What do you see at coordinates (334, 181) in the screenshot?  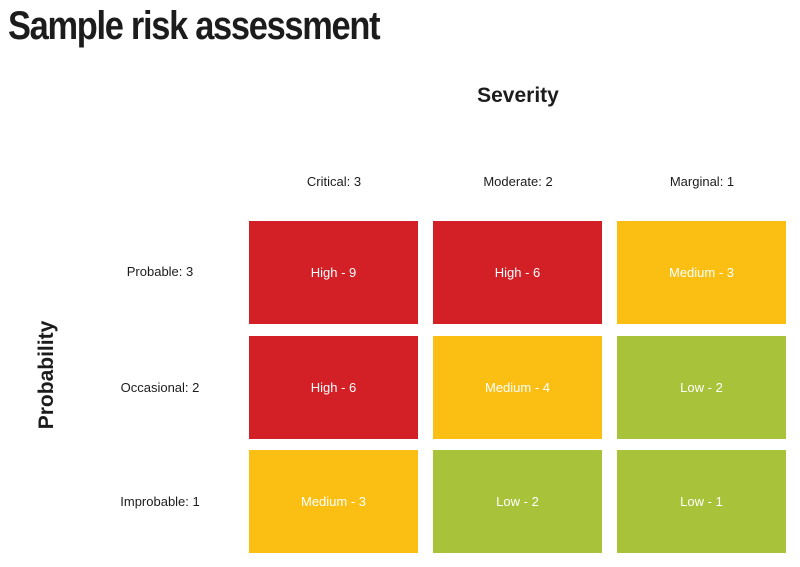 I see `column-header-critical: Critical: 3` at bounding box center [334, 181].